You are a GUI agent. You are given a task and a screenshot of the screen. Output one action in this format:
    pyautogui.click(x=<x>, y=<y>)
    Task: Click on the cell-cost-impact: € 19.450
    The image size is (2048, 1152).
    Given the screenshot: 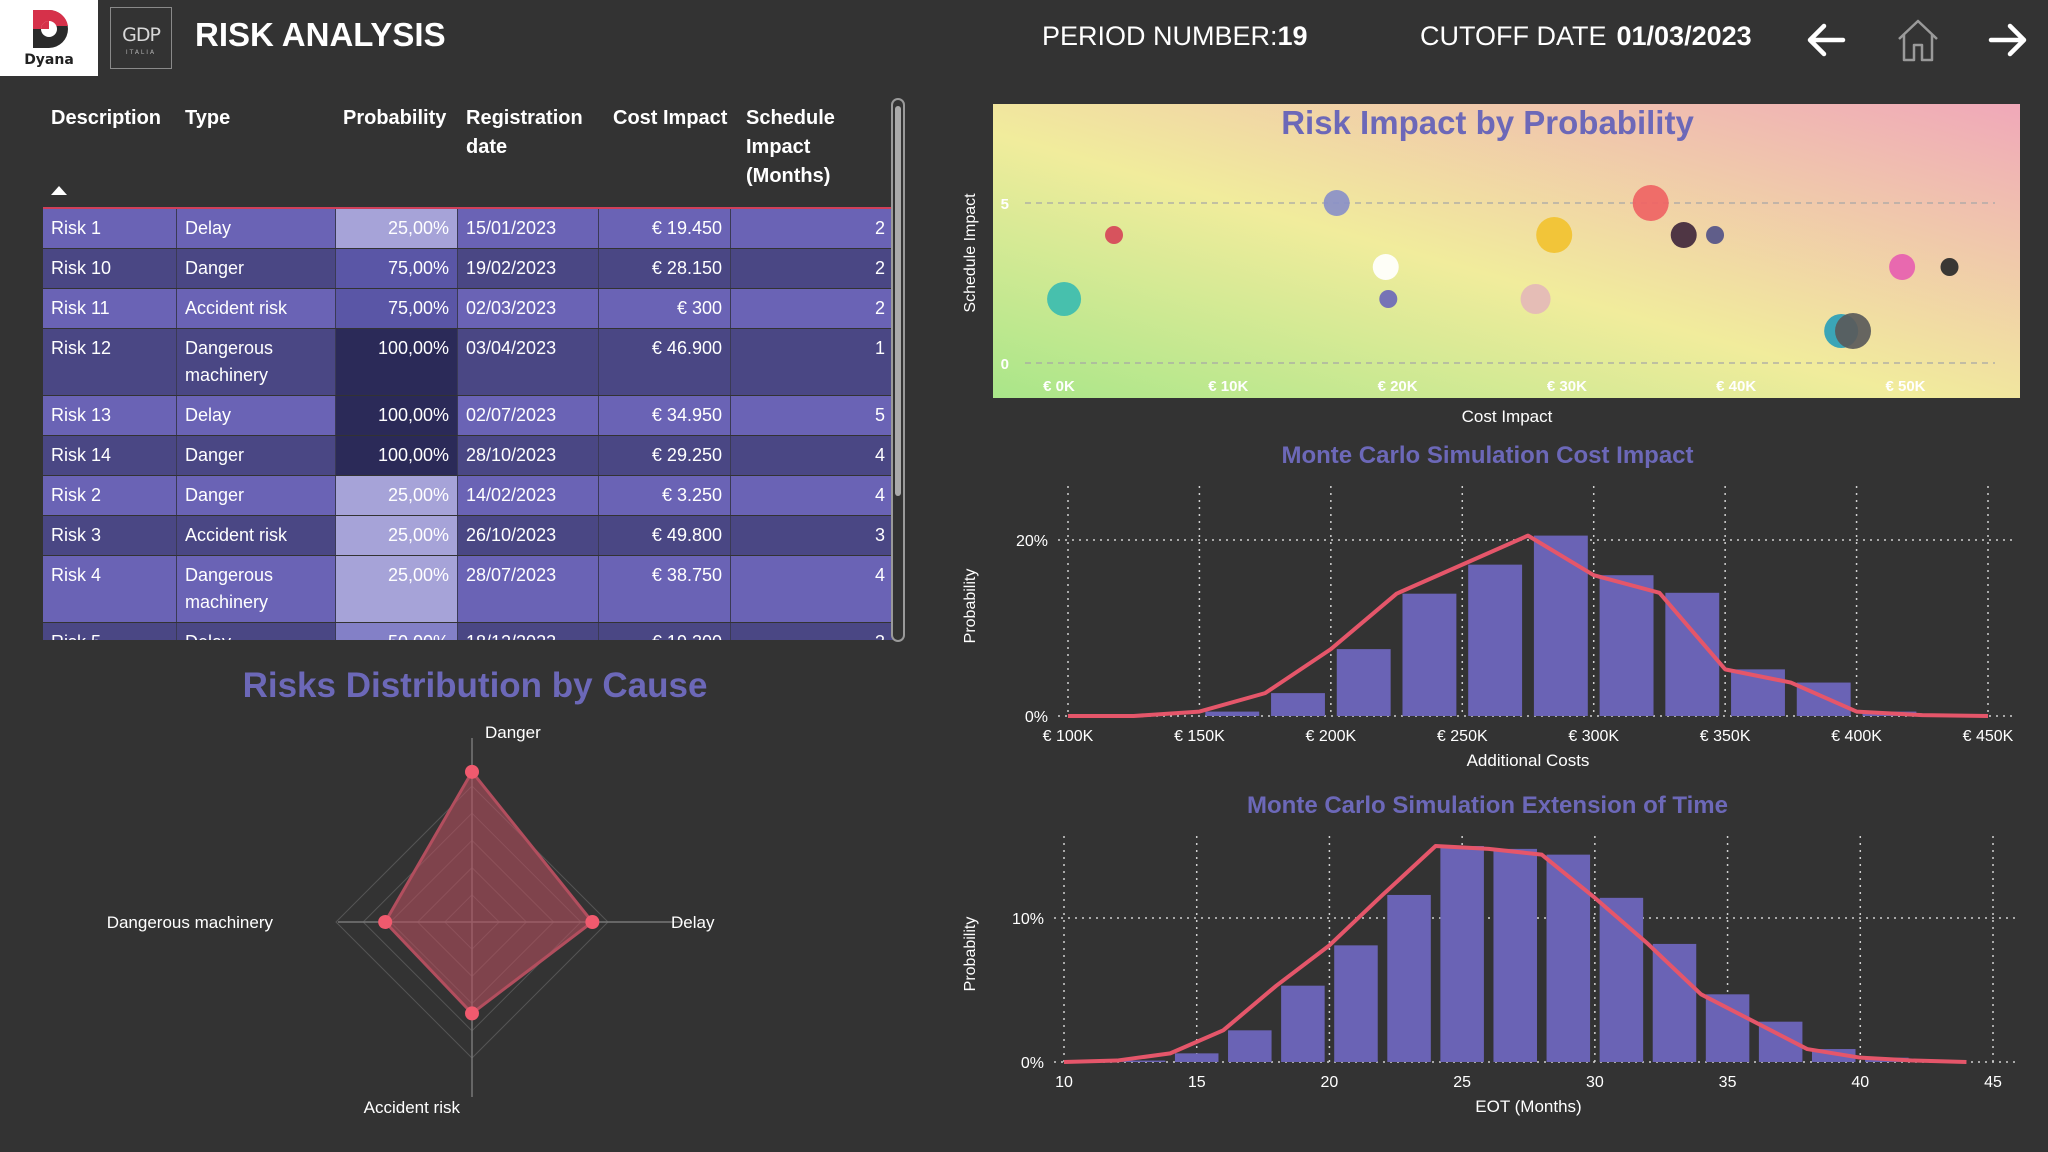 What is the action you would take?
    pyautogui.click(x=665, y=228)
    